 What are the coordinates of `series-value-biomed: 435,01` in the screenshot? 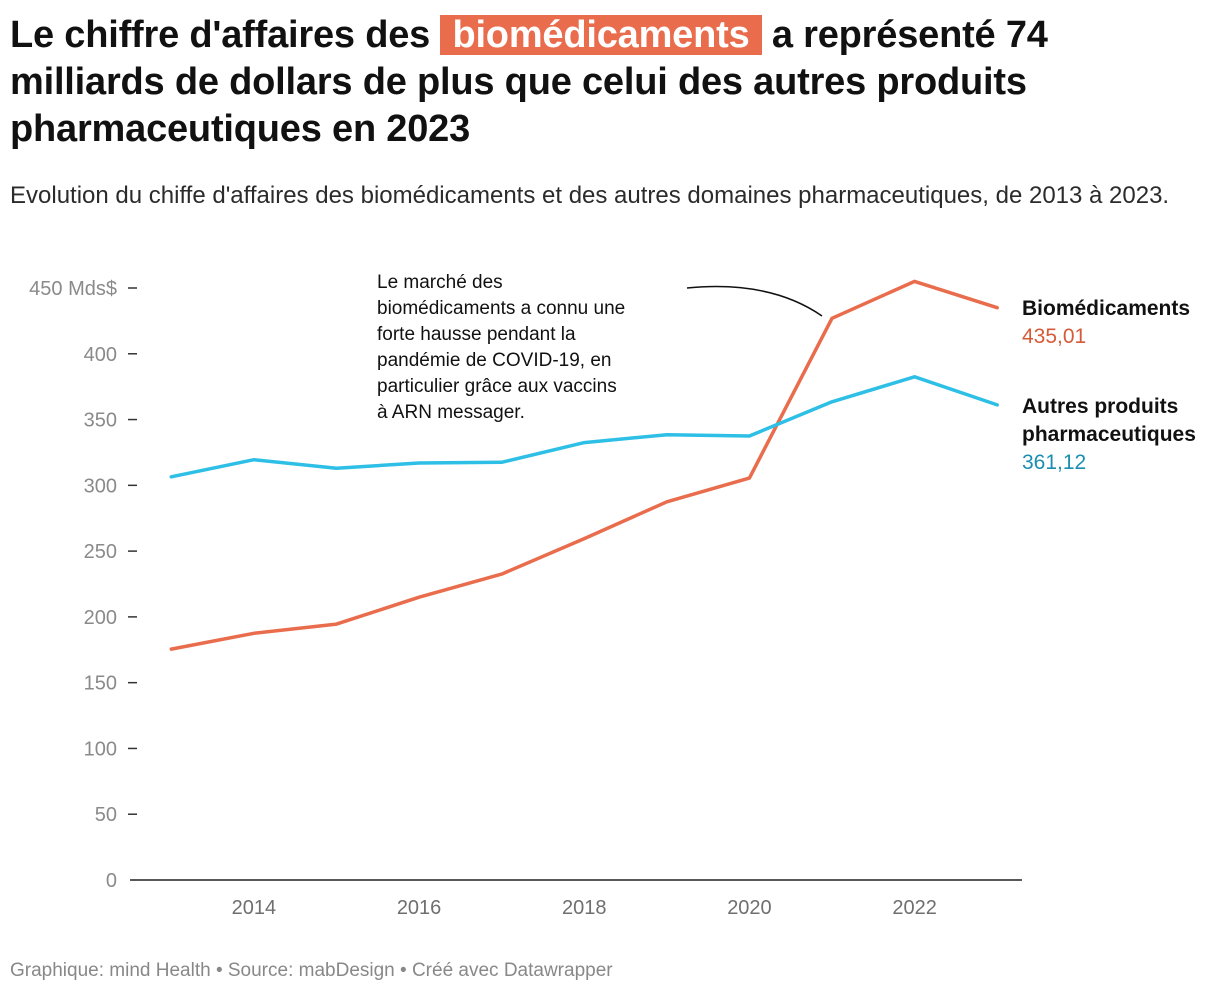 It's located at (1054, 336).